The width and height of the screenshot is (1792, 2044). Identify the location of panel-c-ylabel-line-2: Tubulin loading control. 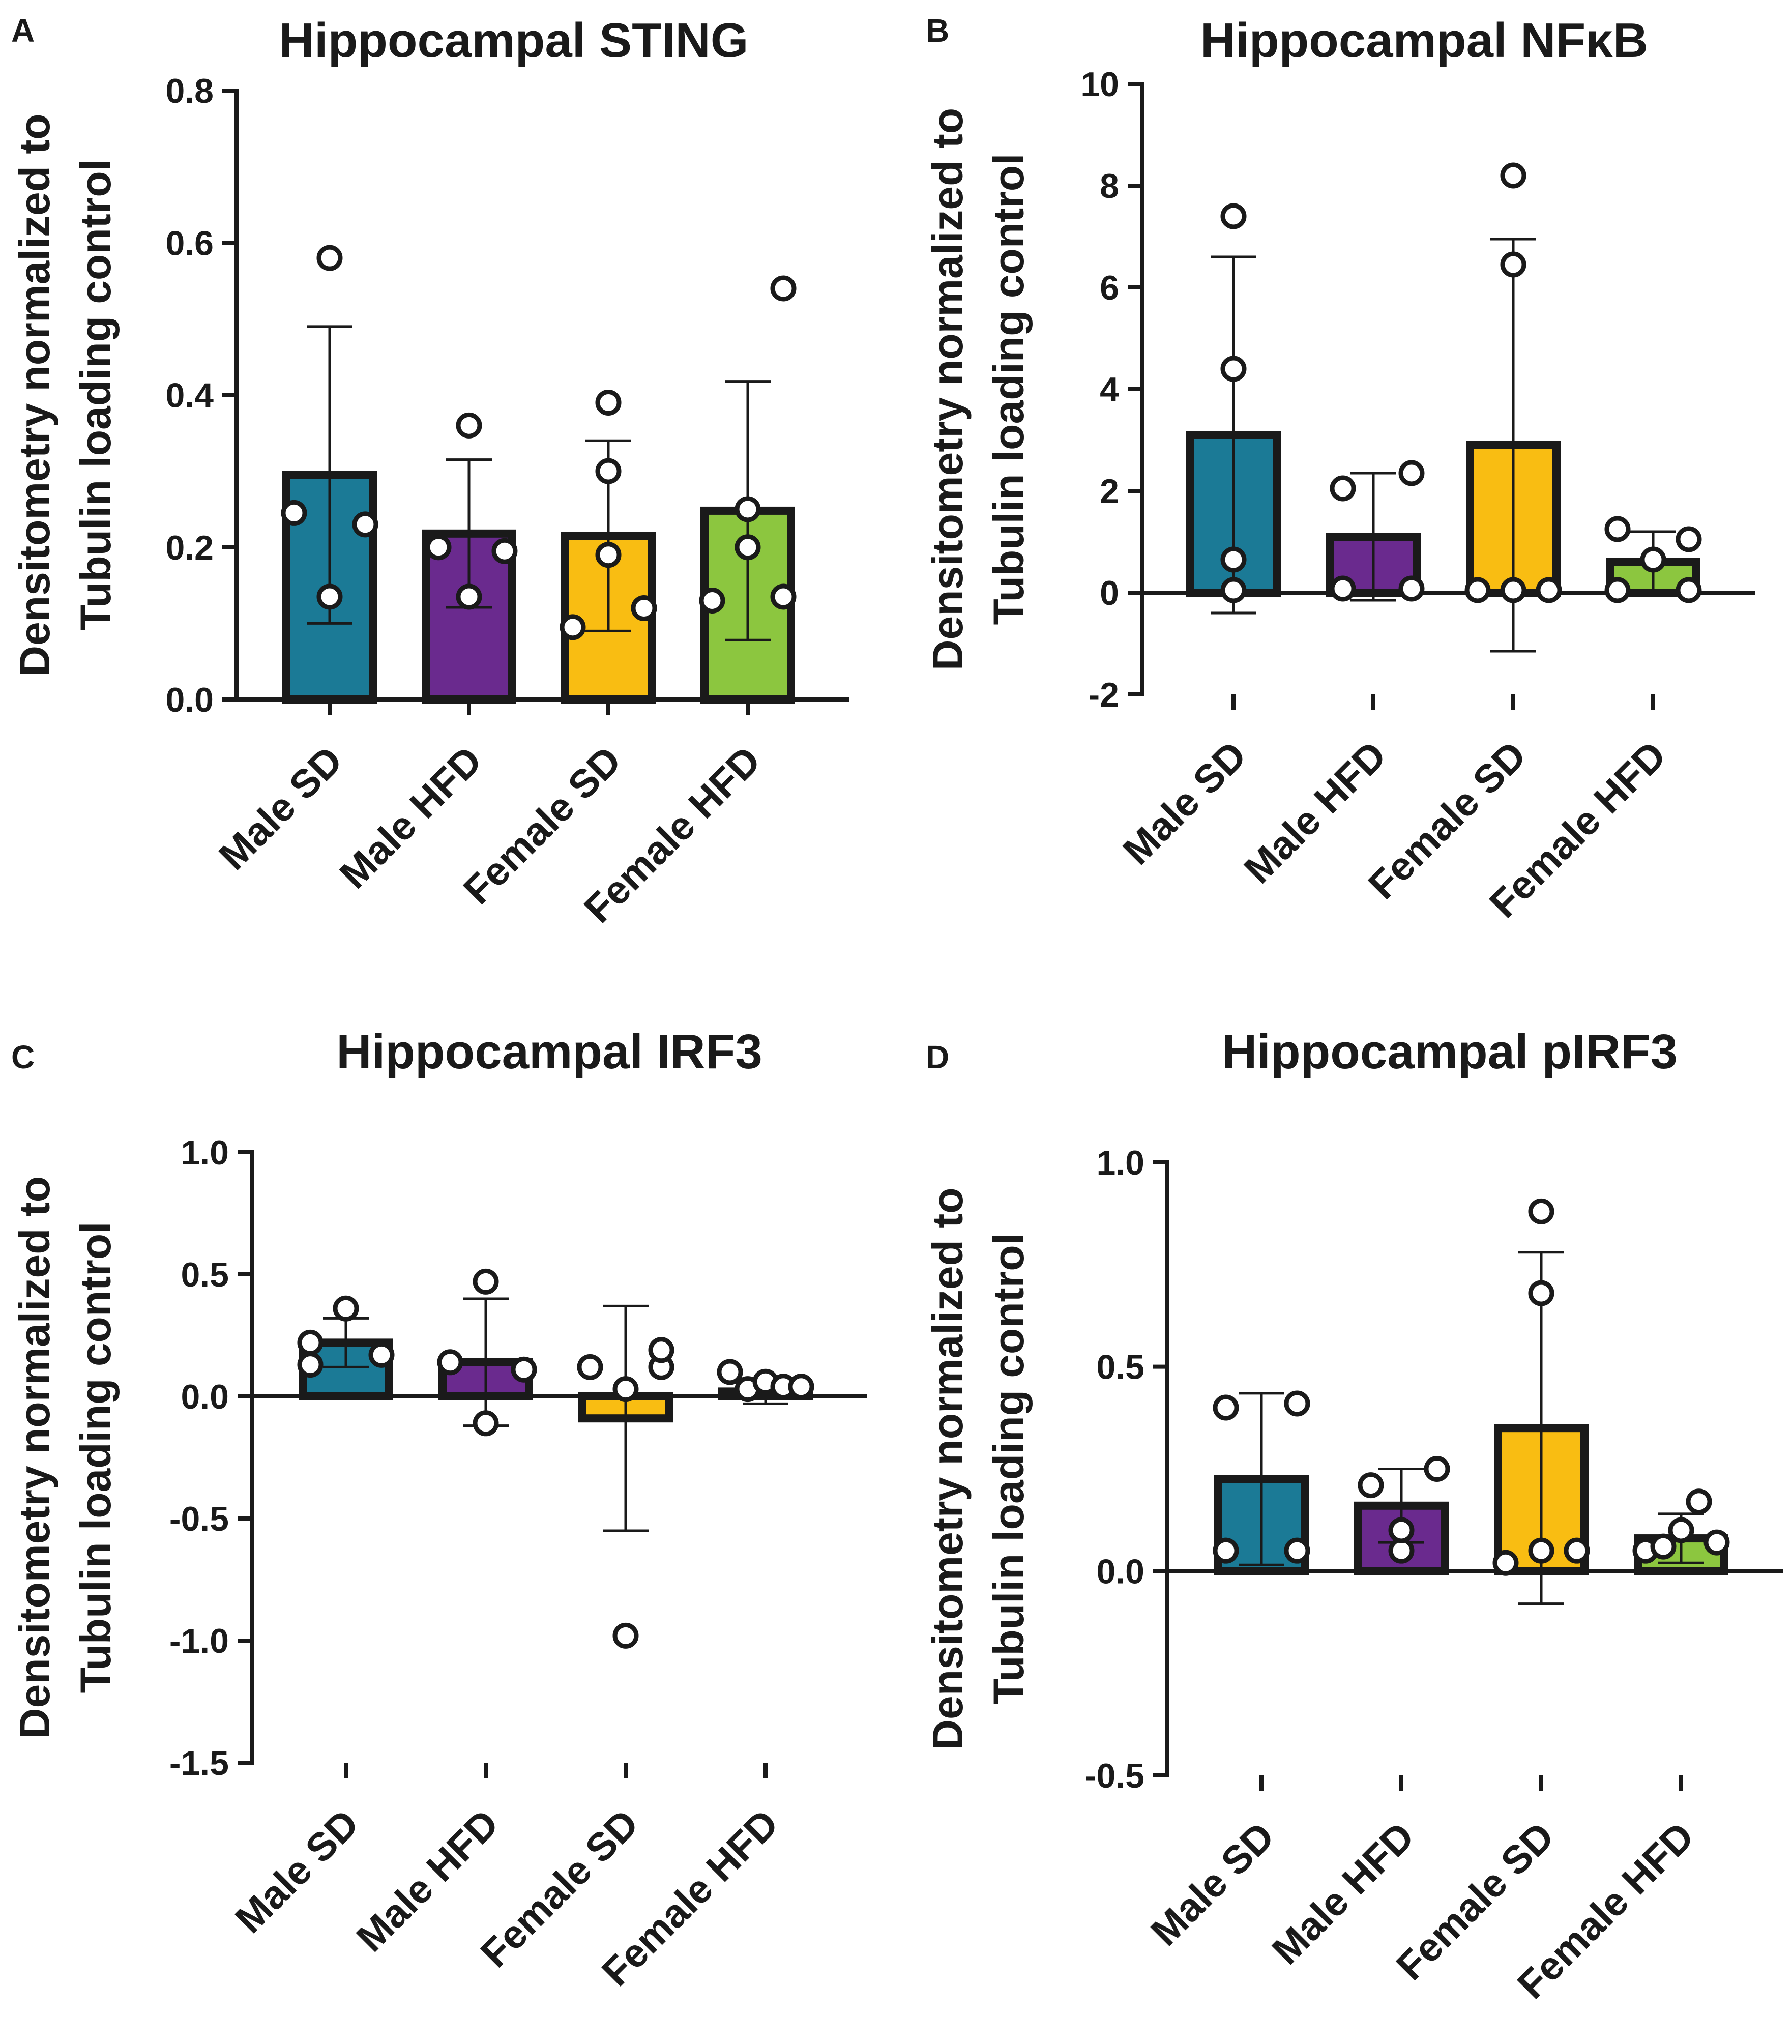
(96, 1458).